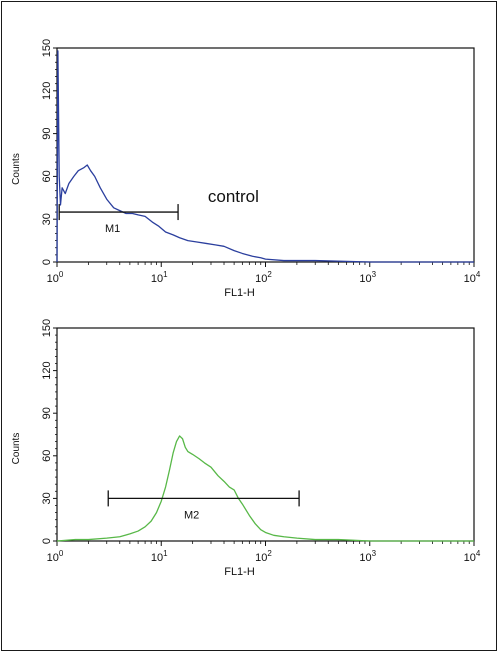 The width and height of the screenshot is (500, 654). Describe the element at coordinates (265, 488) in the screenshot. I see `histogram-series-line` at that location.